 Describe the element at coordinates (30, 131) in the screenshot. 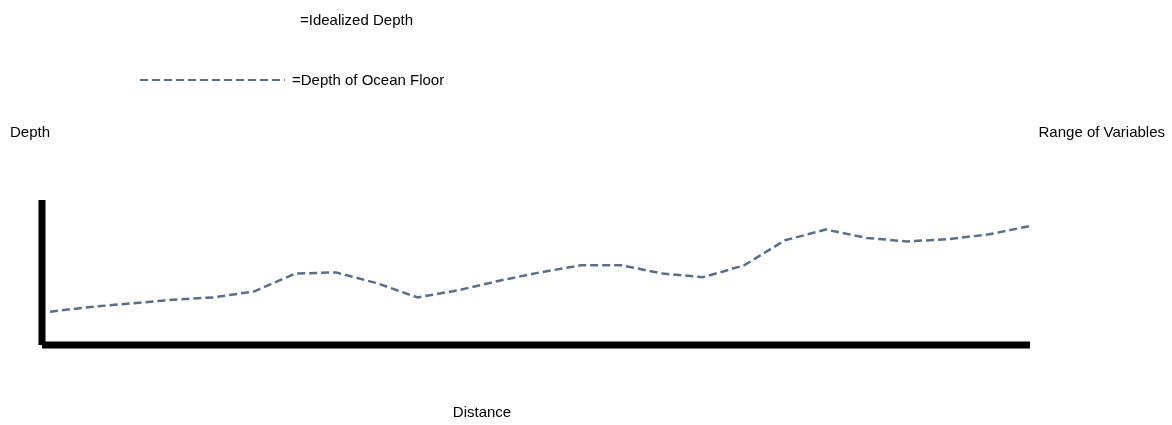

I see `text: Depth` at that location.